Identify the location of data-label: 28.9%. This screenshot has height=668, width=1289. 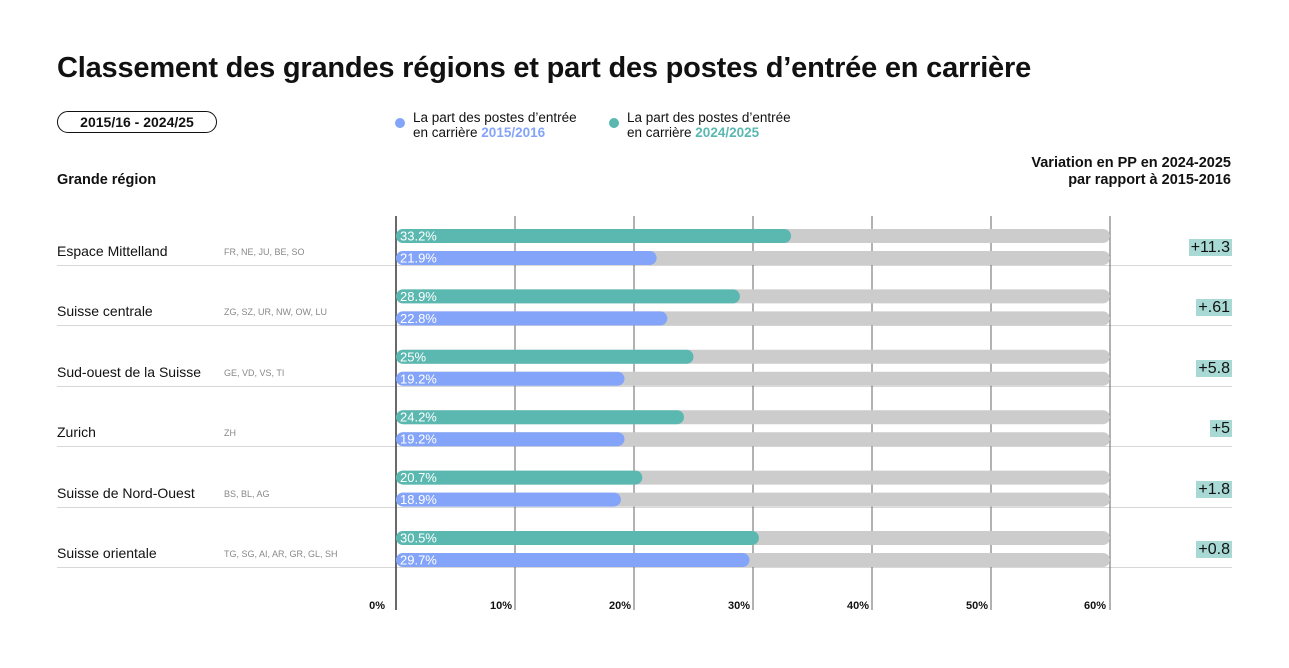
(418, 296).